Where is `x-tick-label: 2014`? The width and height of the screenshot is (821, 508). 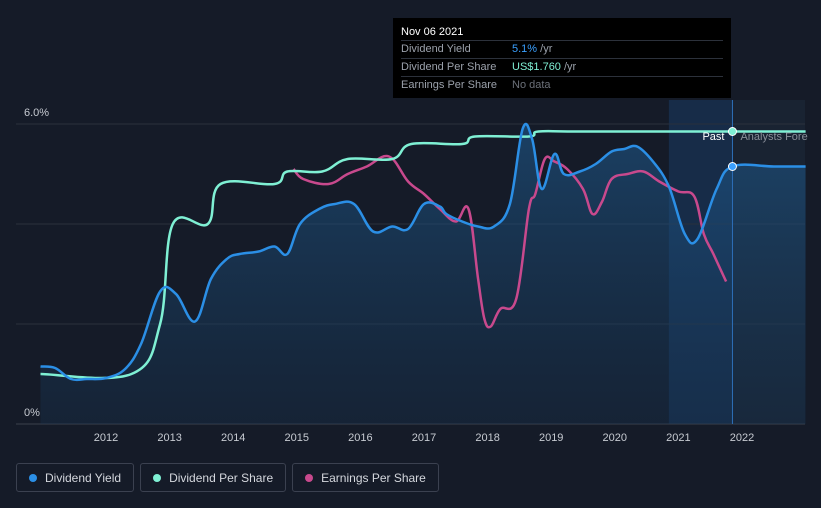
x-tick-label: 2014 is located at coordinates (233, 438).